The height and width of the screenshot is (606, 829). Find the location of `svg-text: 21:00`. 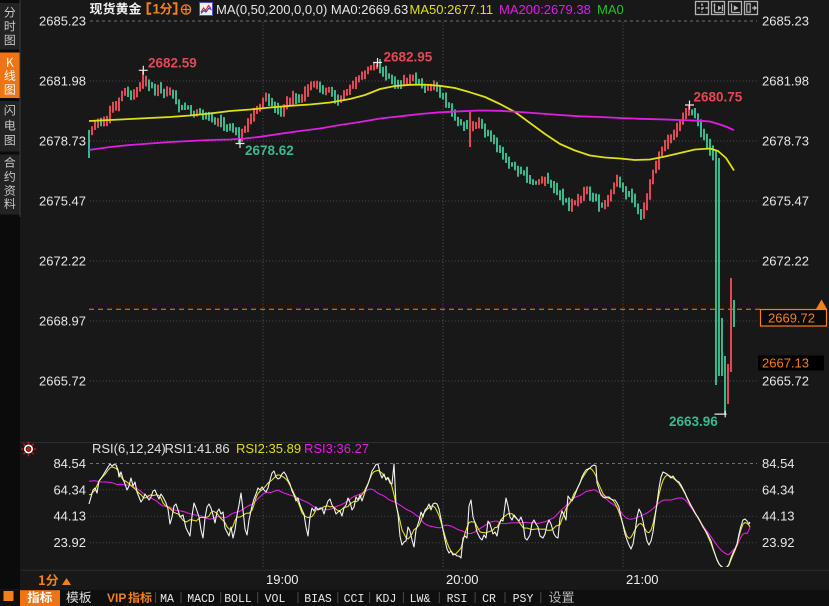

svg-text: 21:00 is located at coordinates (642, 579).